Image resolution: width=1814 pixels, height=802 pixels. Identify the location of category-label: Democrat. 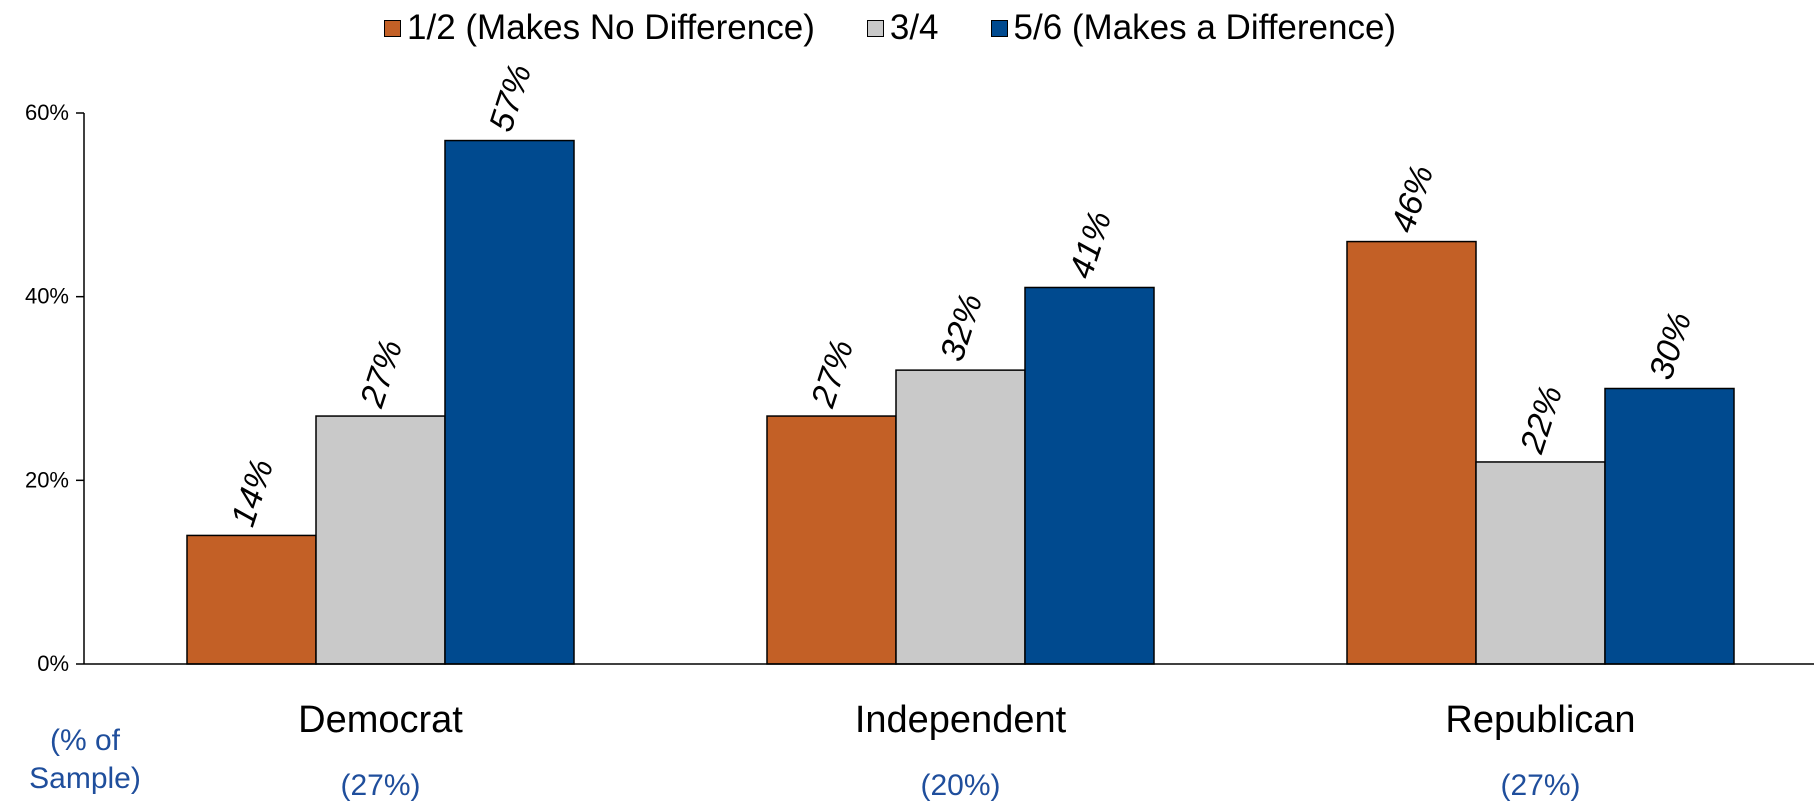
(380, 720).